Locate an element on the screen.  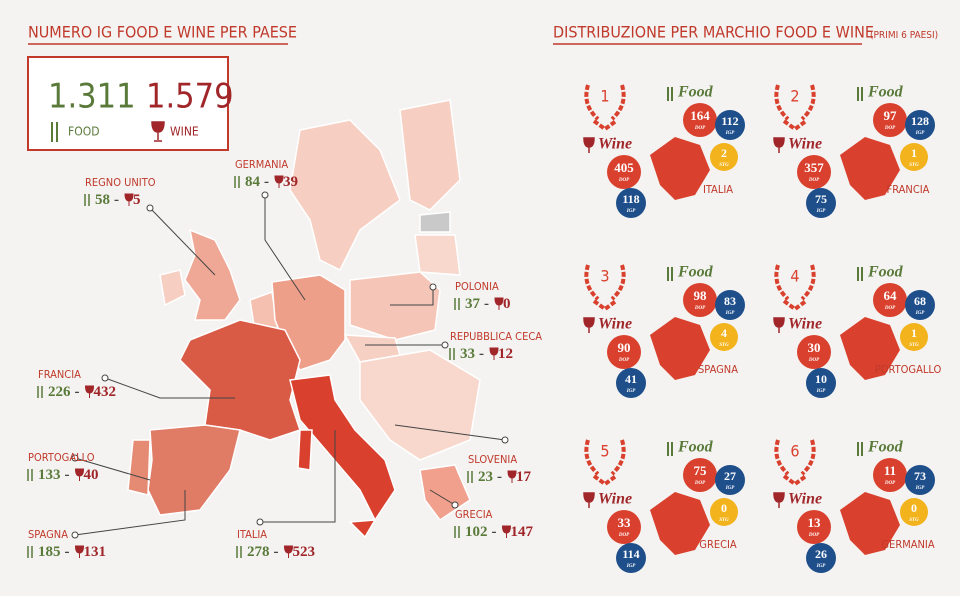
rank-panel: 5 Food Wine GRECIA 75 DOP 27 IGP 0 STG 33 DOP 114 IGP is located at coordinates (664, 506).